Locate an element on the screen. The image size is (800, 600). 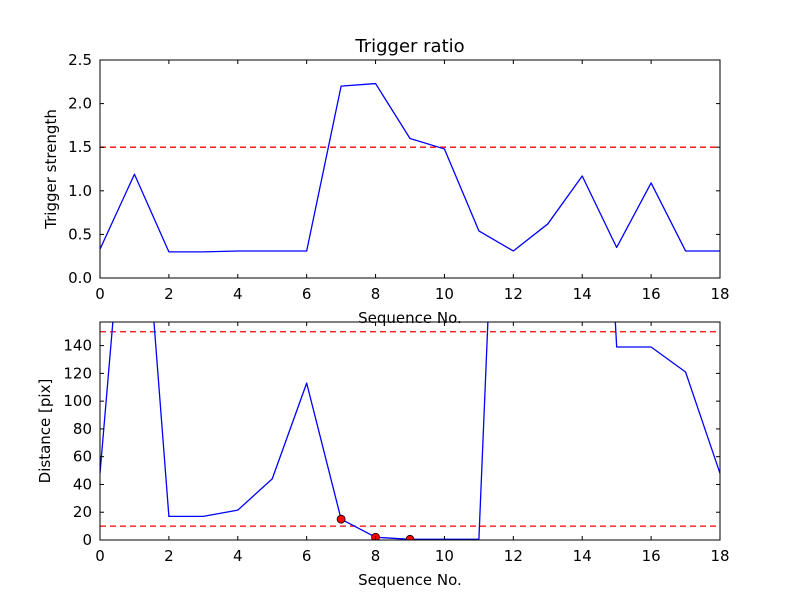
y-tick-label: 1.5 is located at coordinates (80, 147).